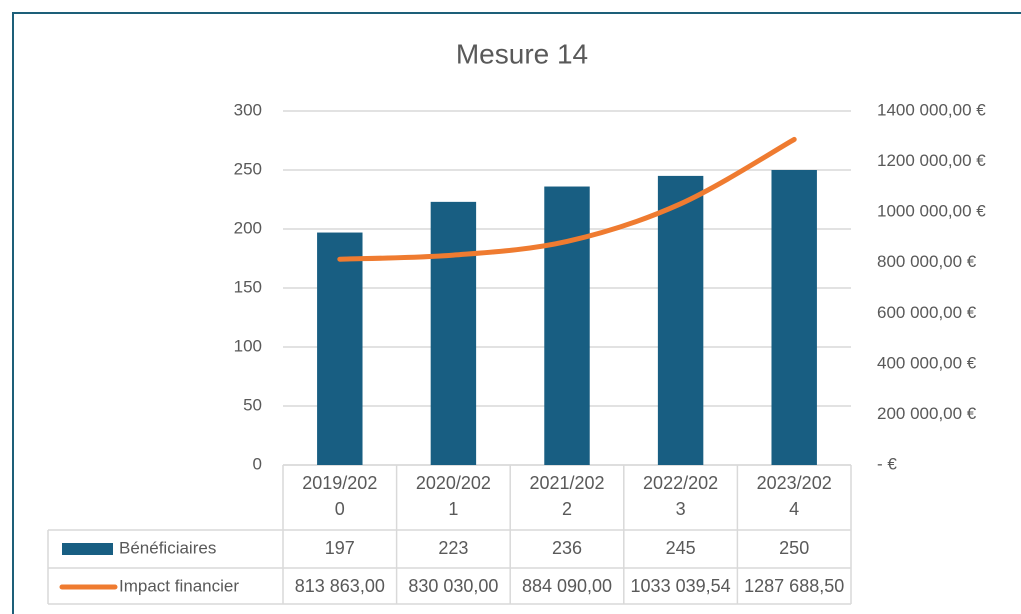 This screenshot has height=614, width=1021. Describe the element at coordinates (252, 404) in the screenshot. I see `y-tick-label: 50` at that location.